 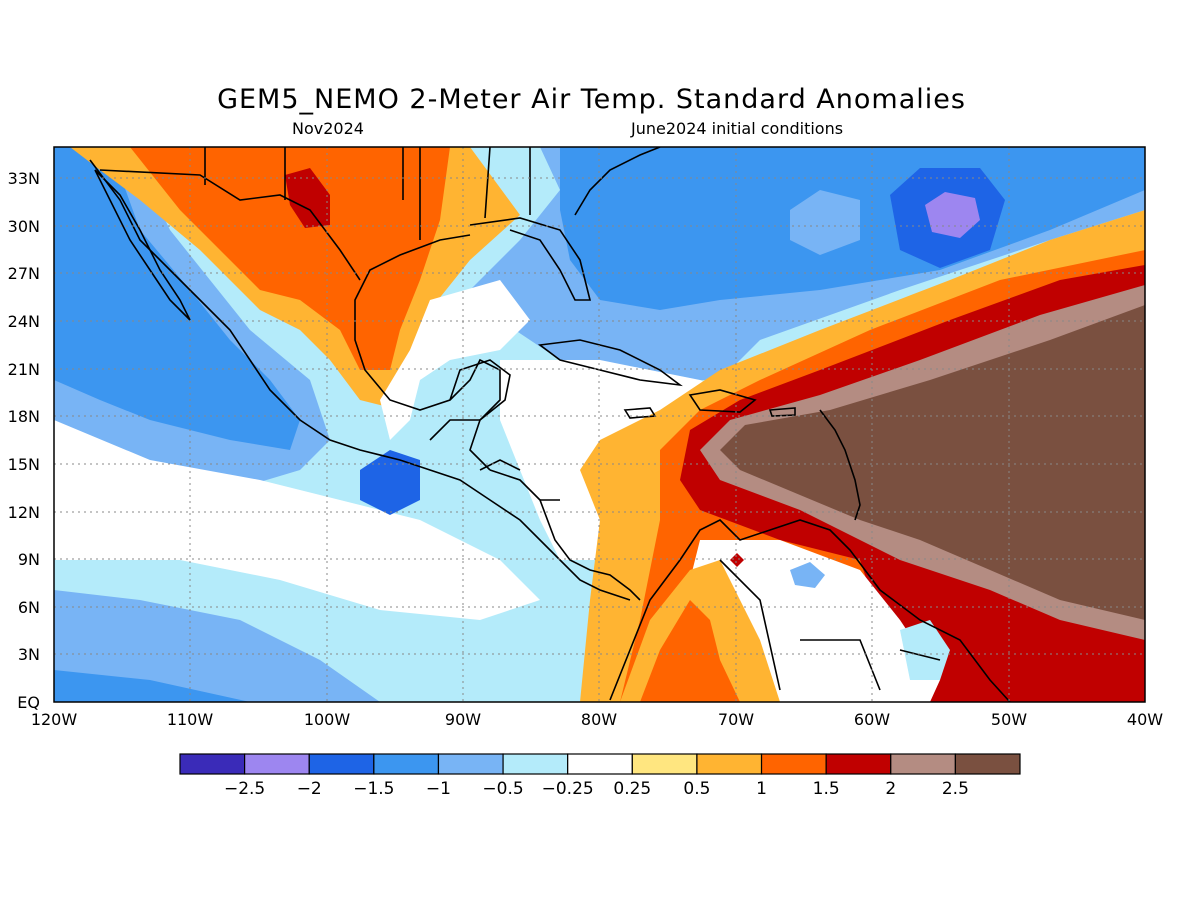 What do you see at coordinates (690, 651) in the screenshot?
I see `south-america-warm-core` at bounding box center [690, 651].